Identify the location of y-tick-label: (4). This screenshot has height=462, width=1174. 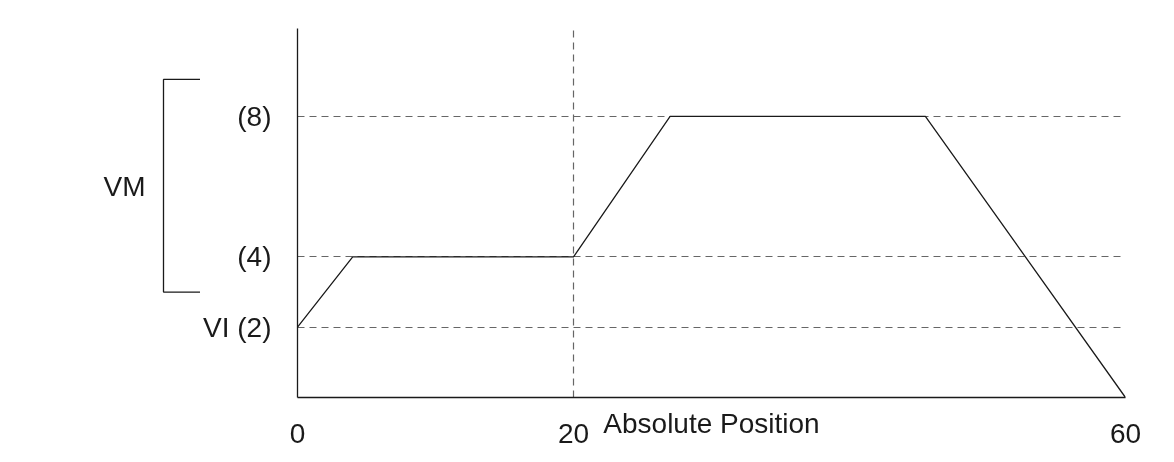
(254, 257).